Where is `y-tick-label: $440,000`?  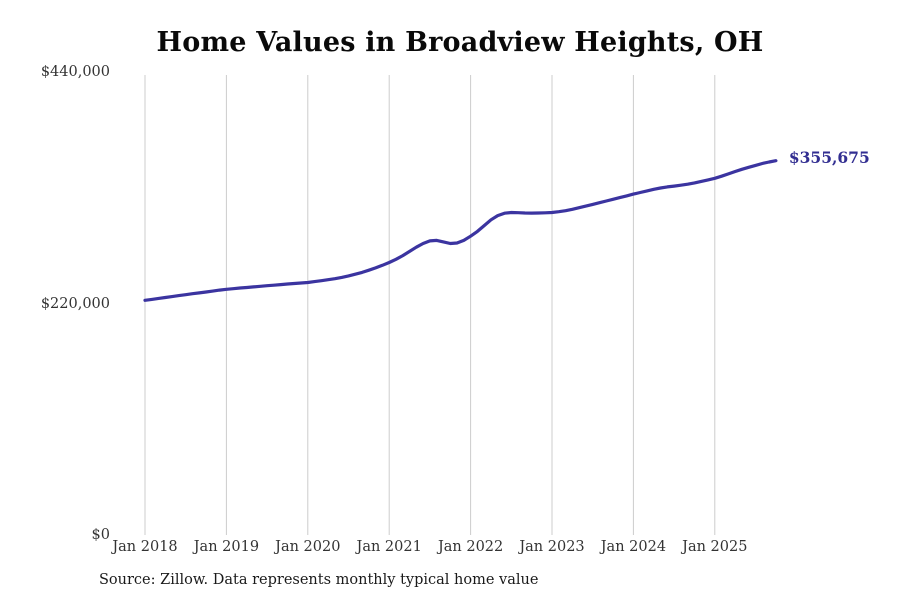
y-tick-label: $440,000 is located at coordinates (75, 72).